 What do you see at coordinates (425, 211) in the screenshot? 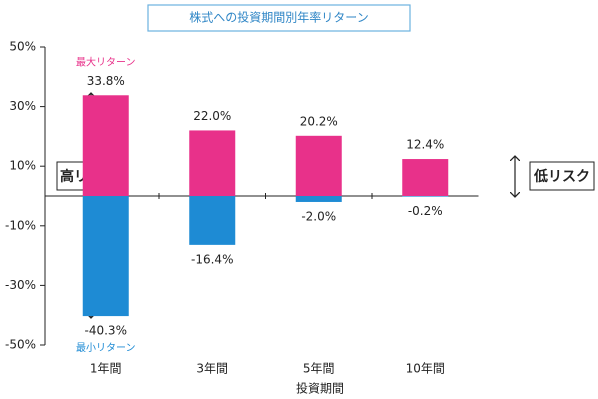
I see `value-label: -0.2%` at bounding box center [425, 211].